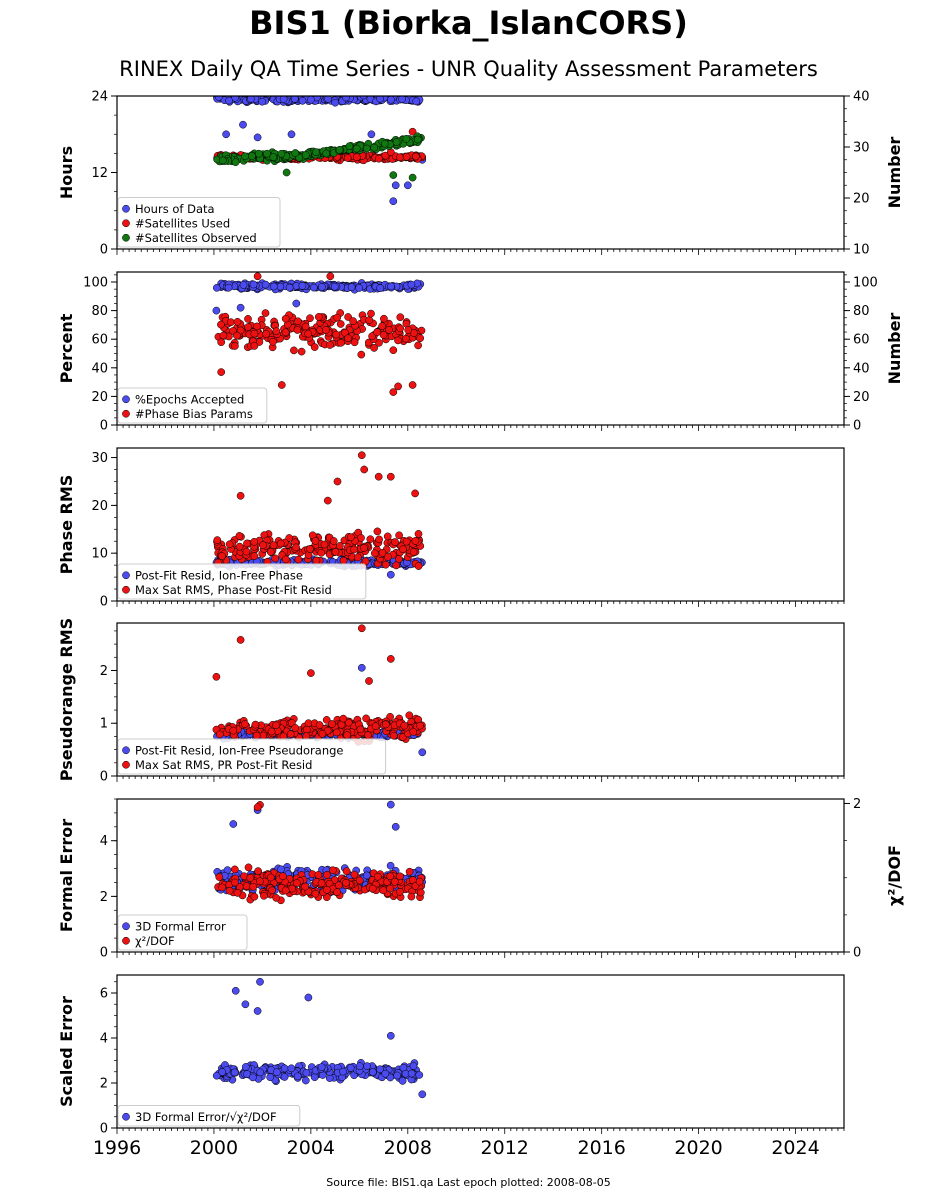  Describe the element at coordinates (861, 148) in the screenshot. I see `y-right-tick-label: 30` at that location.